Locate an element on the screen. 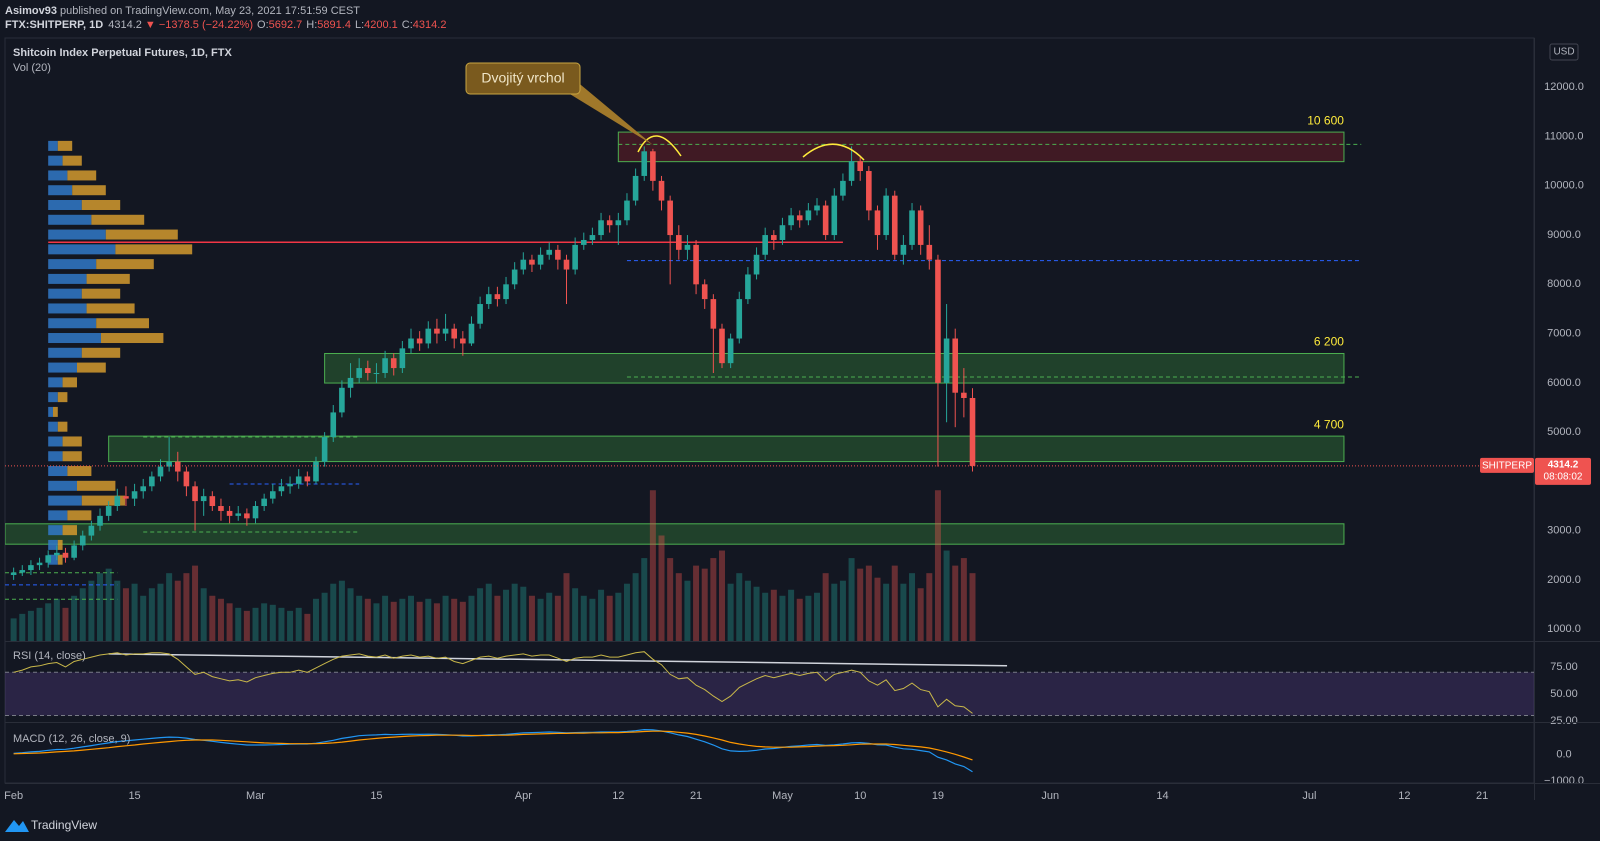 The width and height of the screenshot is (1600, 841). y-tick-label: 10000.0 is located at coordinates (1564, 186).